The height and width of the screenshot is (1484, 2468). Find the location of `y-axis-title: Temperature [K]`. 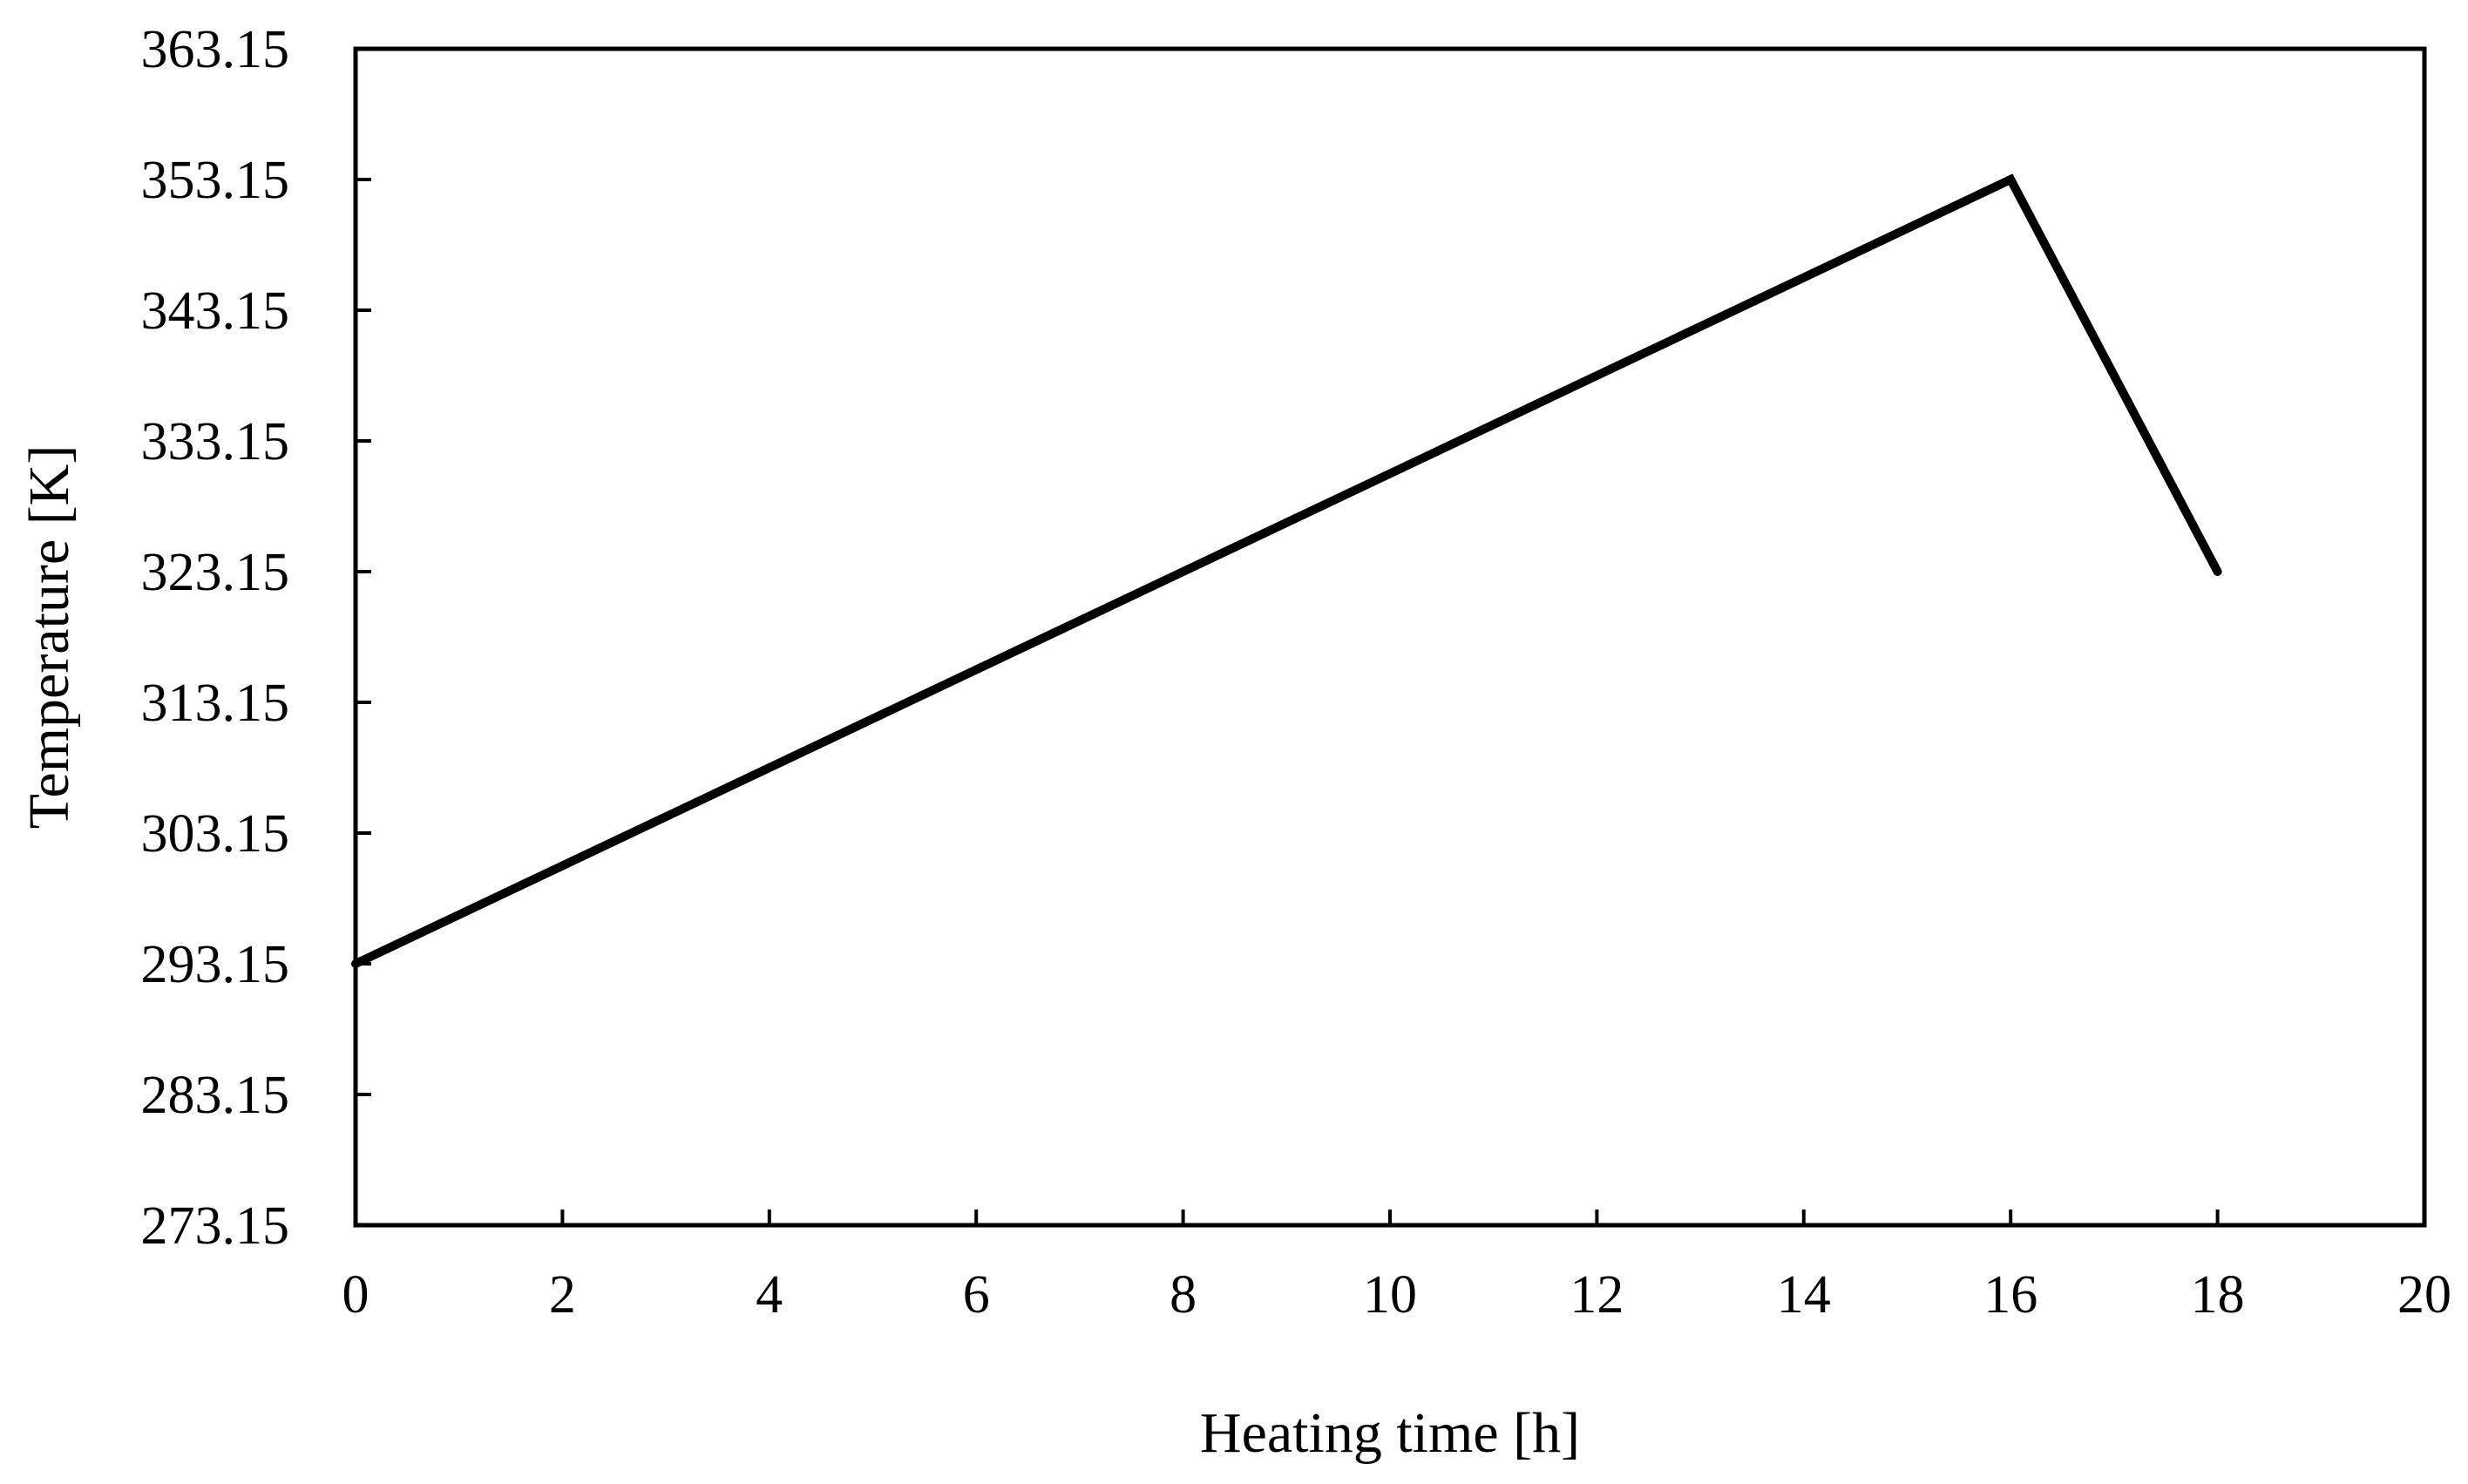

y-axis-title: Temperature [K] is located at coordinates (49, 637).